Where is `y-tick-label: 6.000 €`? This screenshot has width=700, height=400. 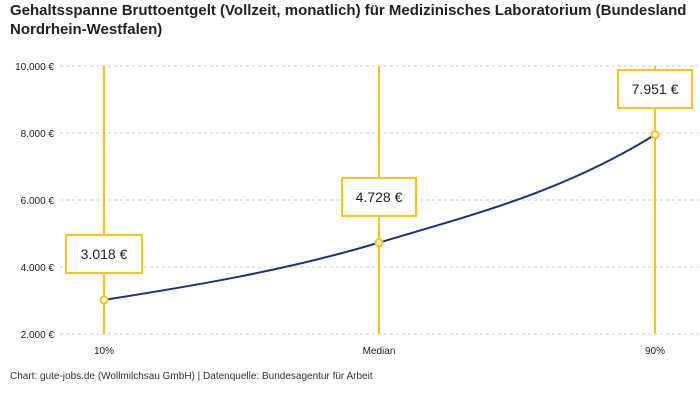
y-tick-label: 6.000 € is located at coordinates (38, 201).